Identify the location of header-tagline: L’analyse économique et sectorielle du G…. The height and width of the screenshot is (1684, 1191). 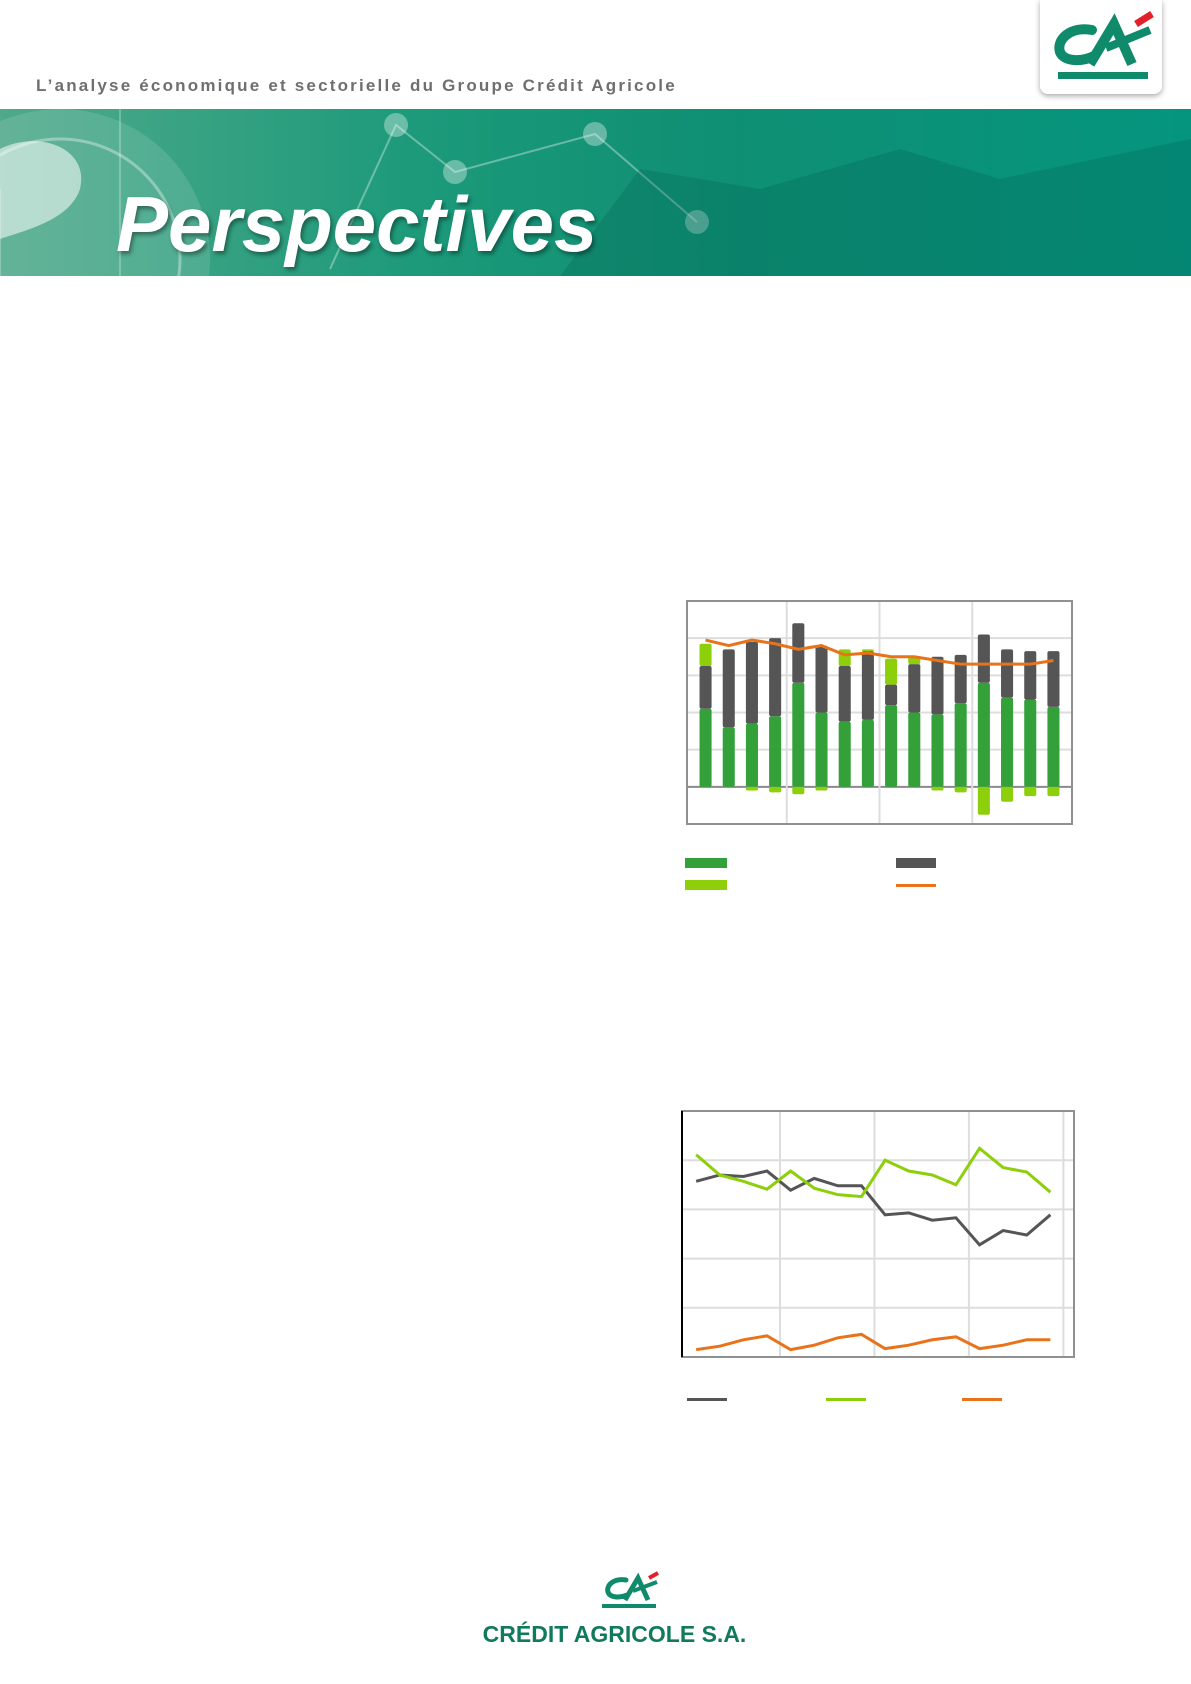
(356, 85).